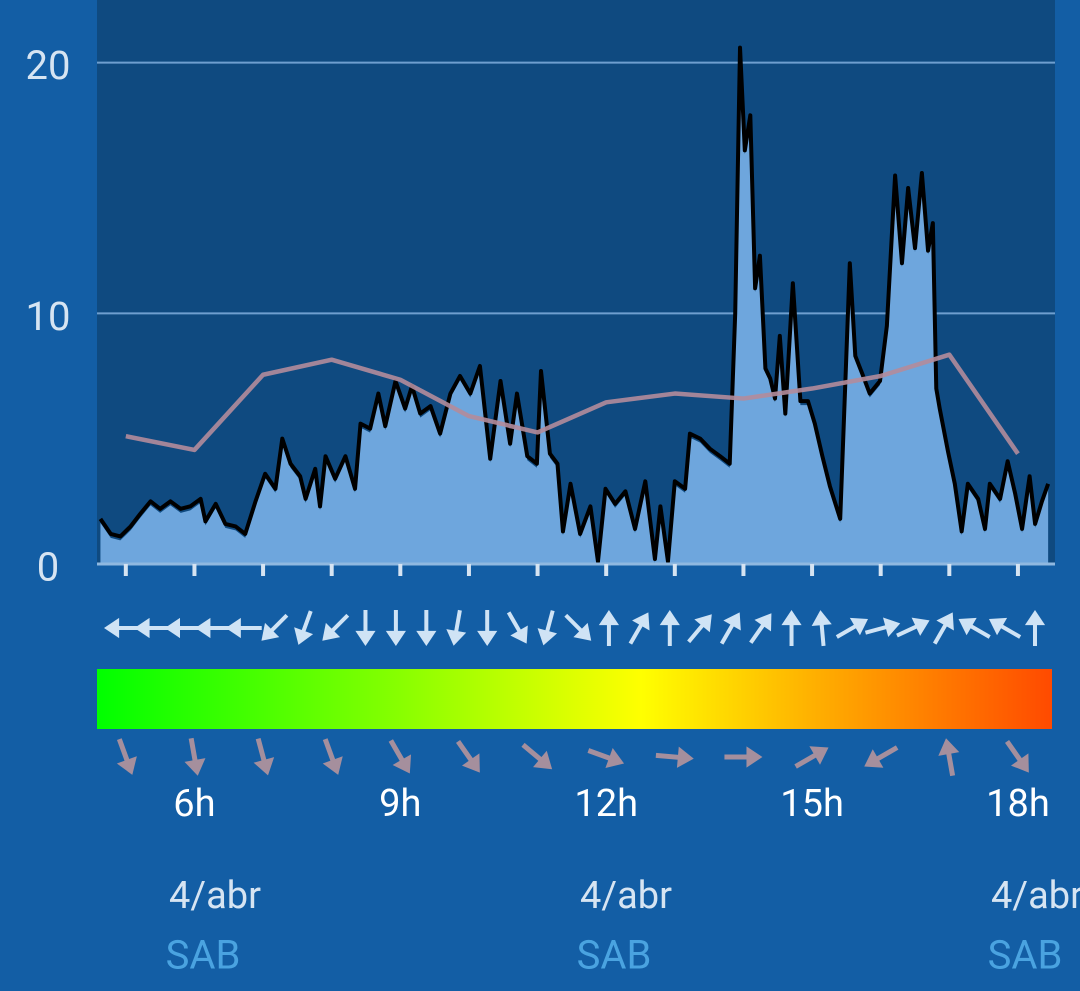 The height and width of the screenshot is (991, 1080). What do you see at coordinates (48, 316) in the screenshot?
I see `y-tick-label: 10` at bounding box center [48, 316].